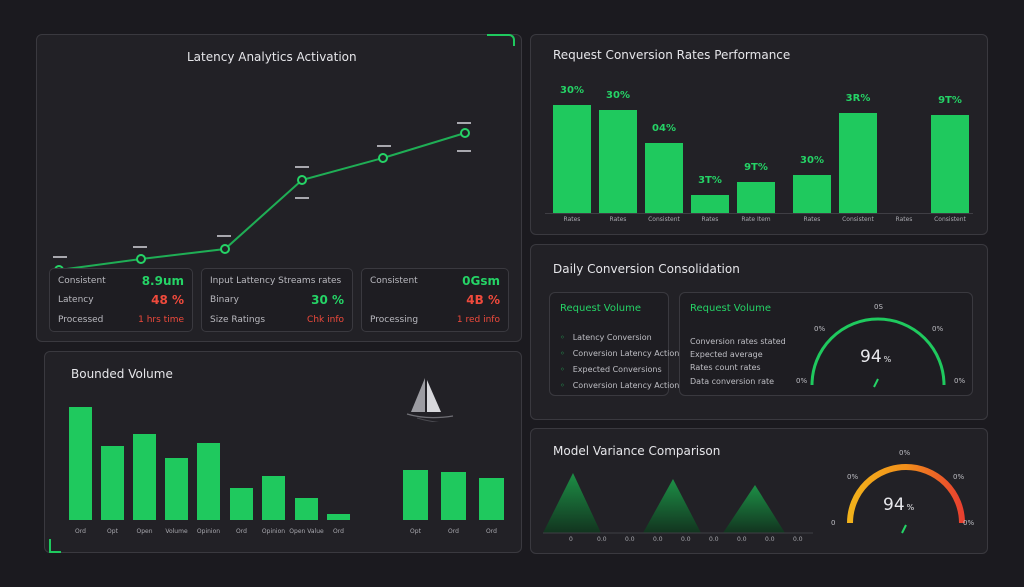  Describe the element at coordinates (664, 128) in the screenshot. I see `bar-value-label: 04%` at that location.